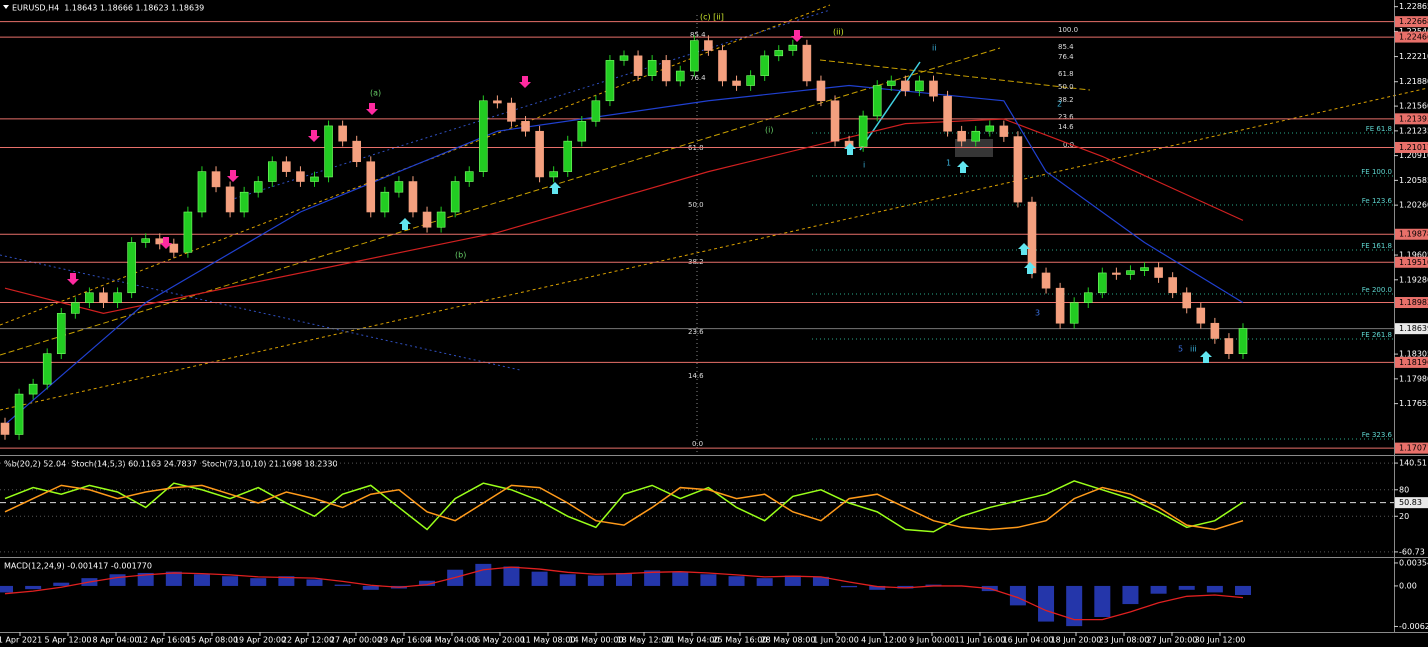 The image size is (1428, 647). I want to click on x-tick-label: 23 Jun 08:00, so click(1124, 640).